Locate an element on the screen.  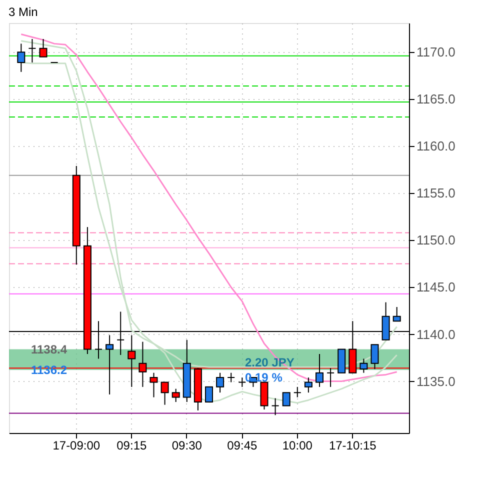
chart-title: 3 Min is located at coordinates (23, 12).